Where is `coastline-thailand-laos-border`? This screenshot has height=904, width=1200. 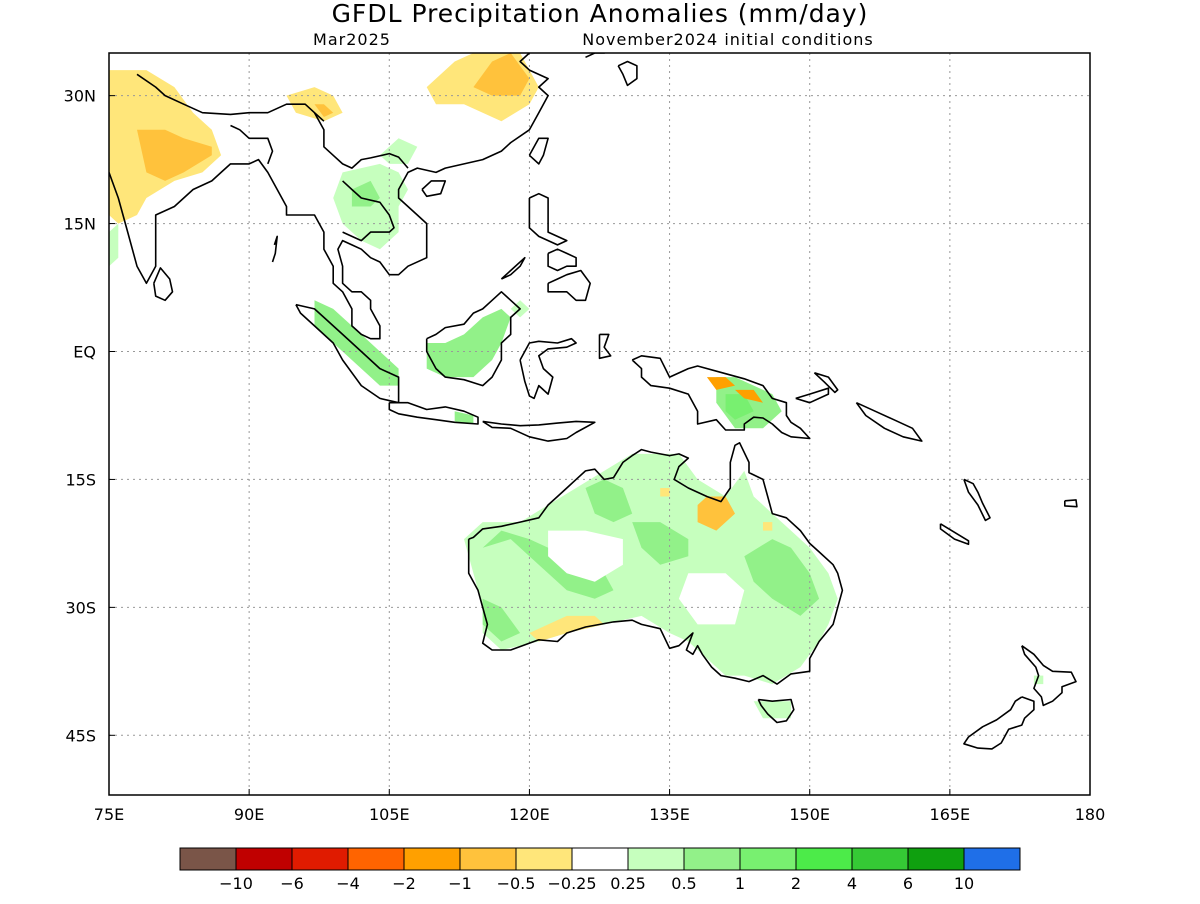
coastline-thailand-laos-border is located at coordinates (368, 211).